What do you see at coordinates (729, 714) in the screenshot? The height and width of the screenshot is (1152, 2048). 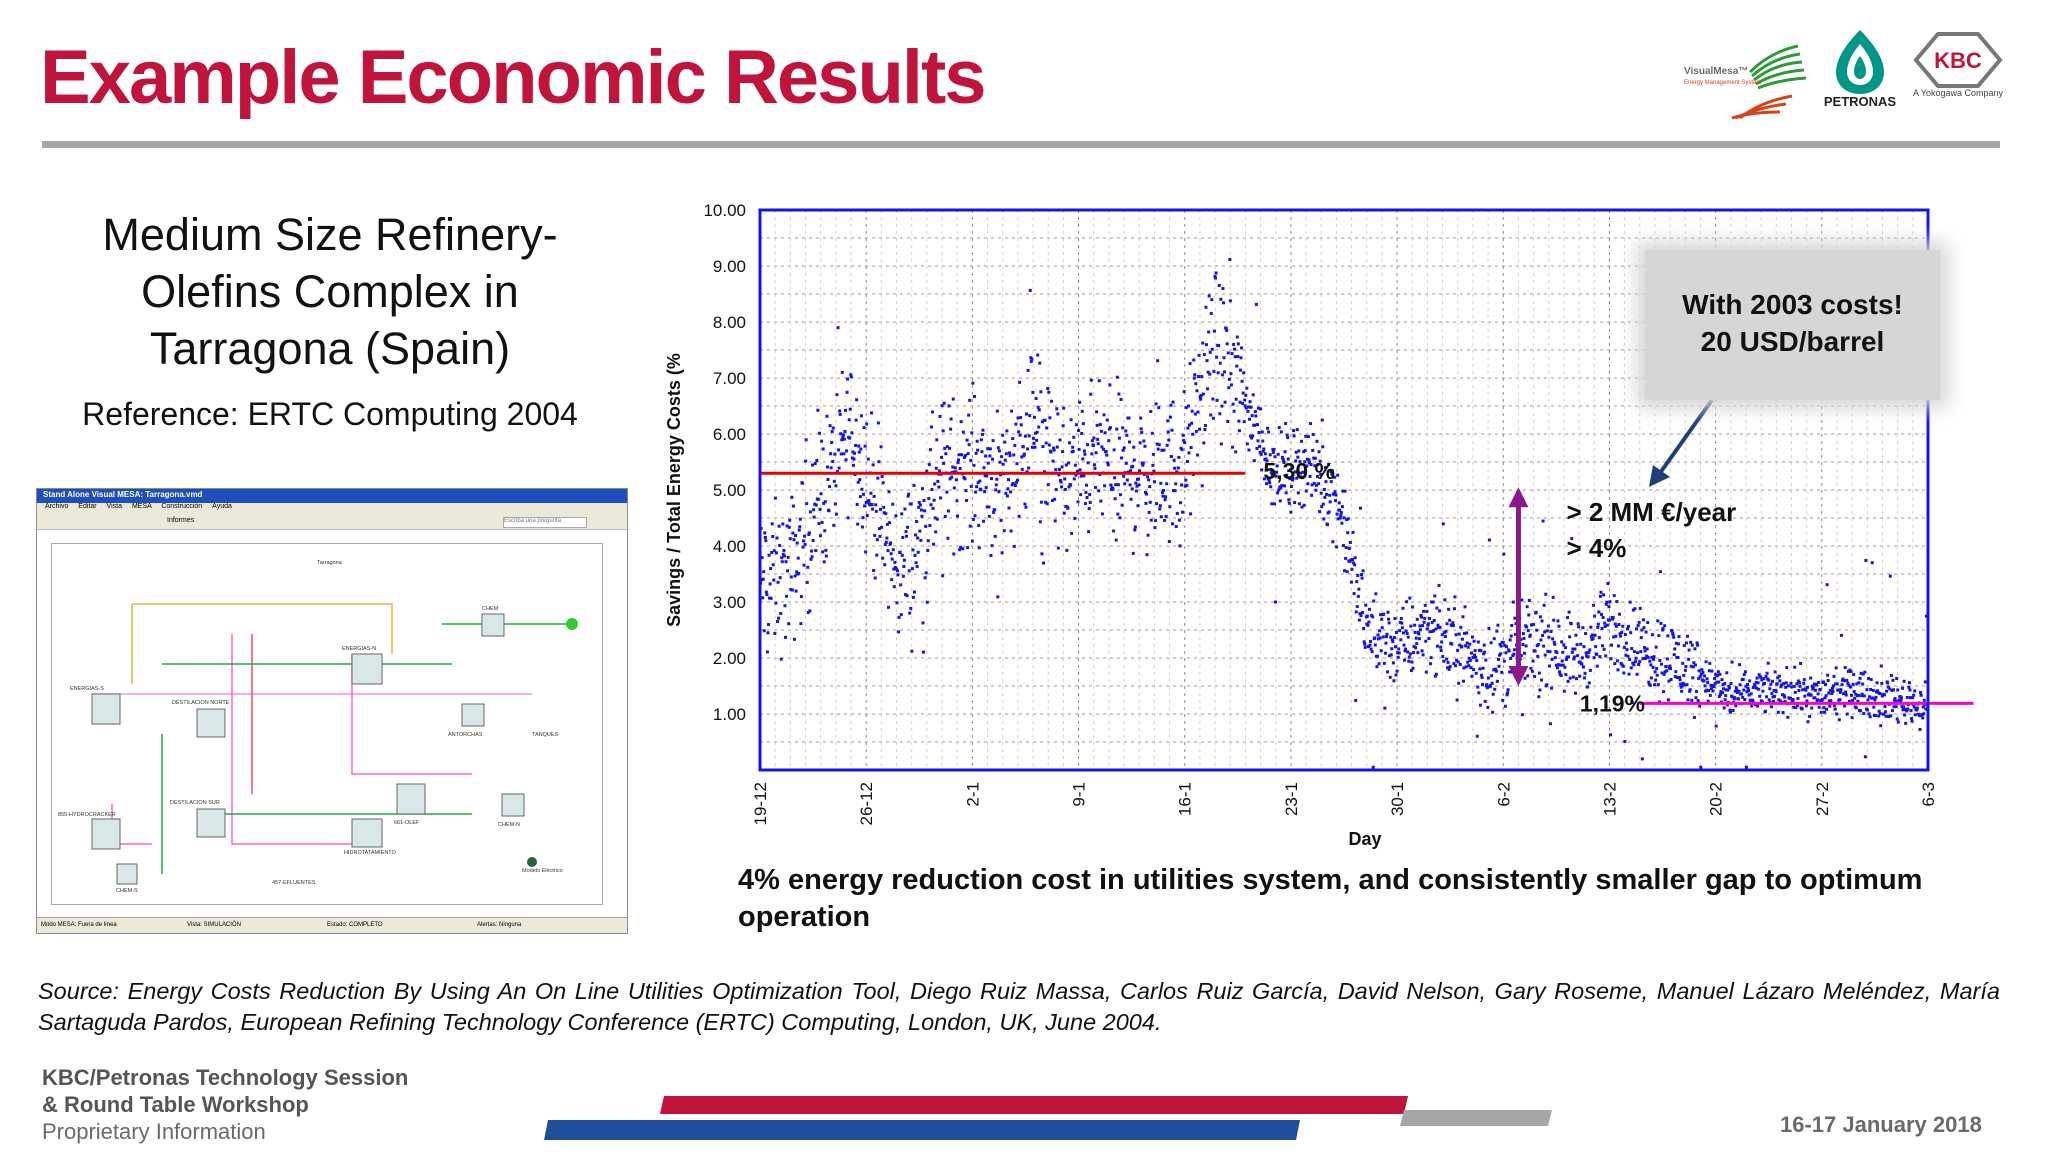 I see `y-tick-label: 1.00` at bounding box center [729, 714].